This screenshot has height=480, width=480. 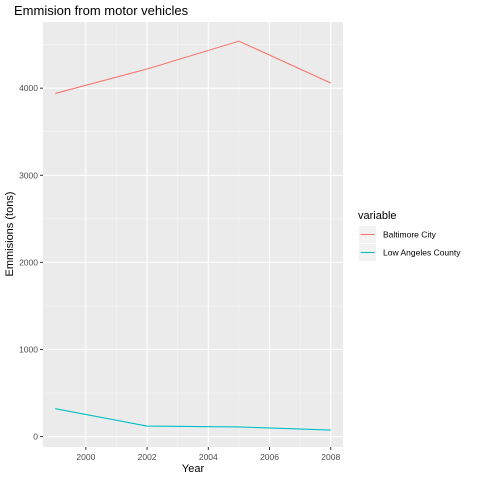 I want to click on y-tick-label: 4000, so click(x=28, y=88).